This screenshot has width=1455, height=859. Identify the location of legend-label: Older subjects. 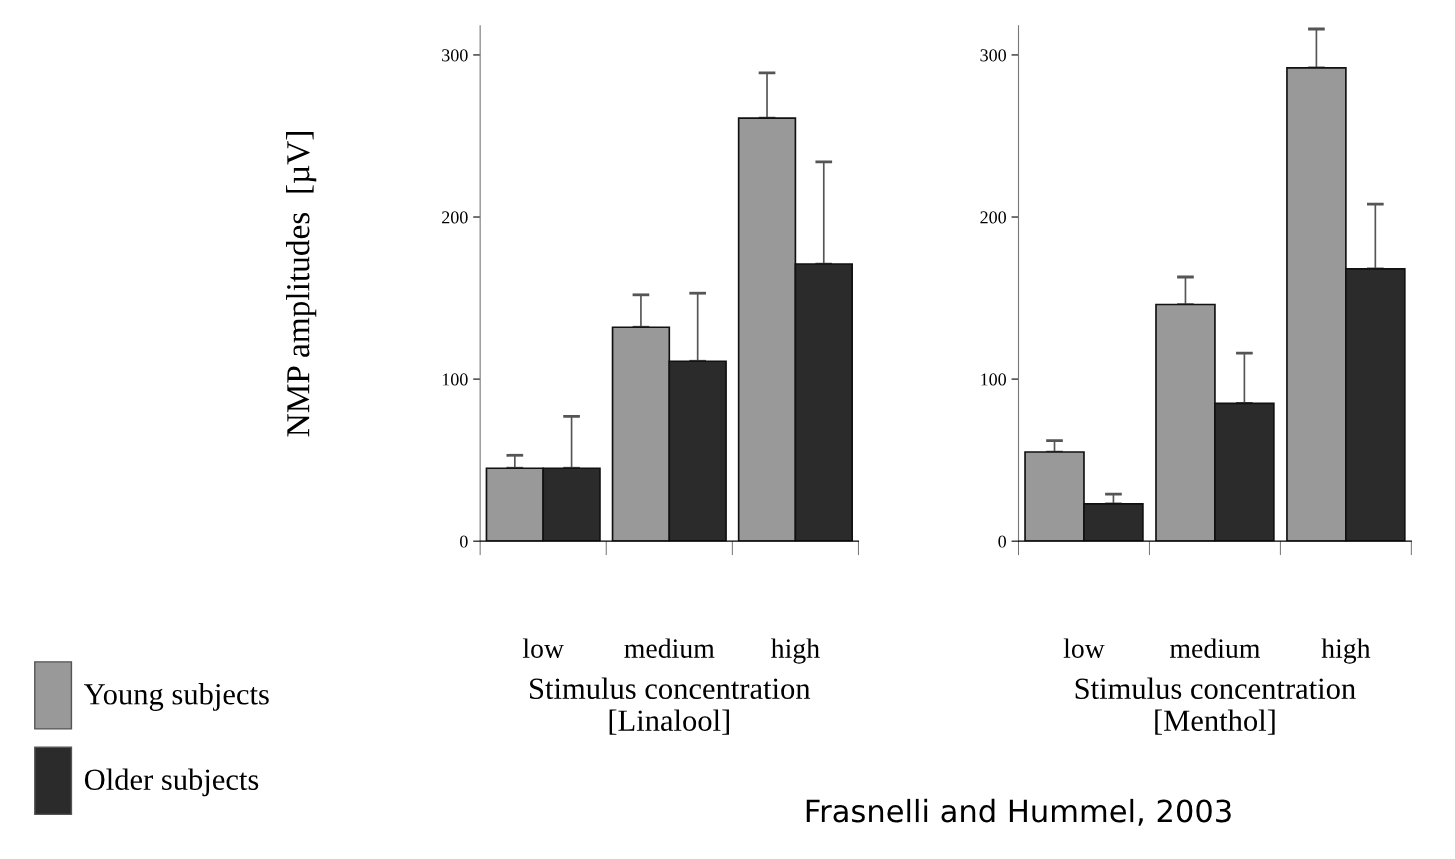
(171, 782).